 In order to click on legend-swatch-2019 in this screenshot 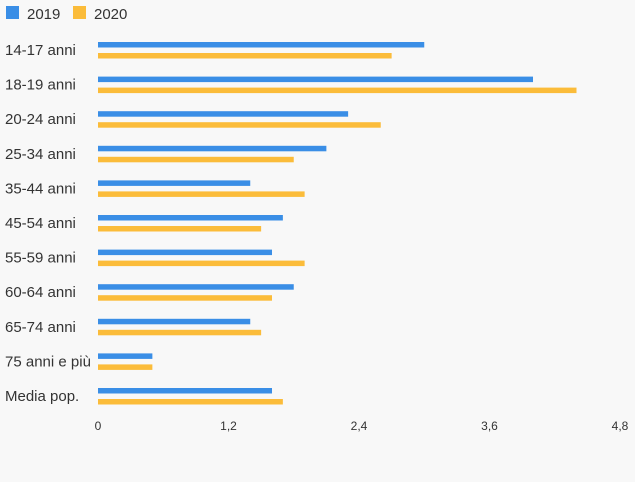, I will do `click(12, 12)`.